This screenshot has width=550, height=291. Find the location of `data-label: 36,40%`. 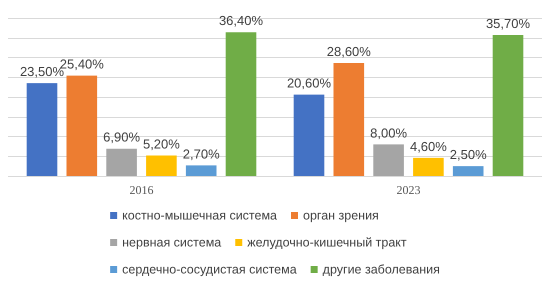

data-label: 36,40% is located at coordinates (241, 20).